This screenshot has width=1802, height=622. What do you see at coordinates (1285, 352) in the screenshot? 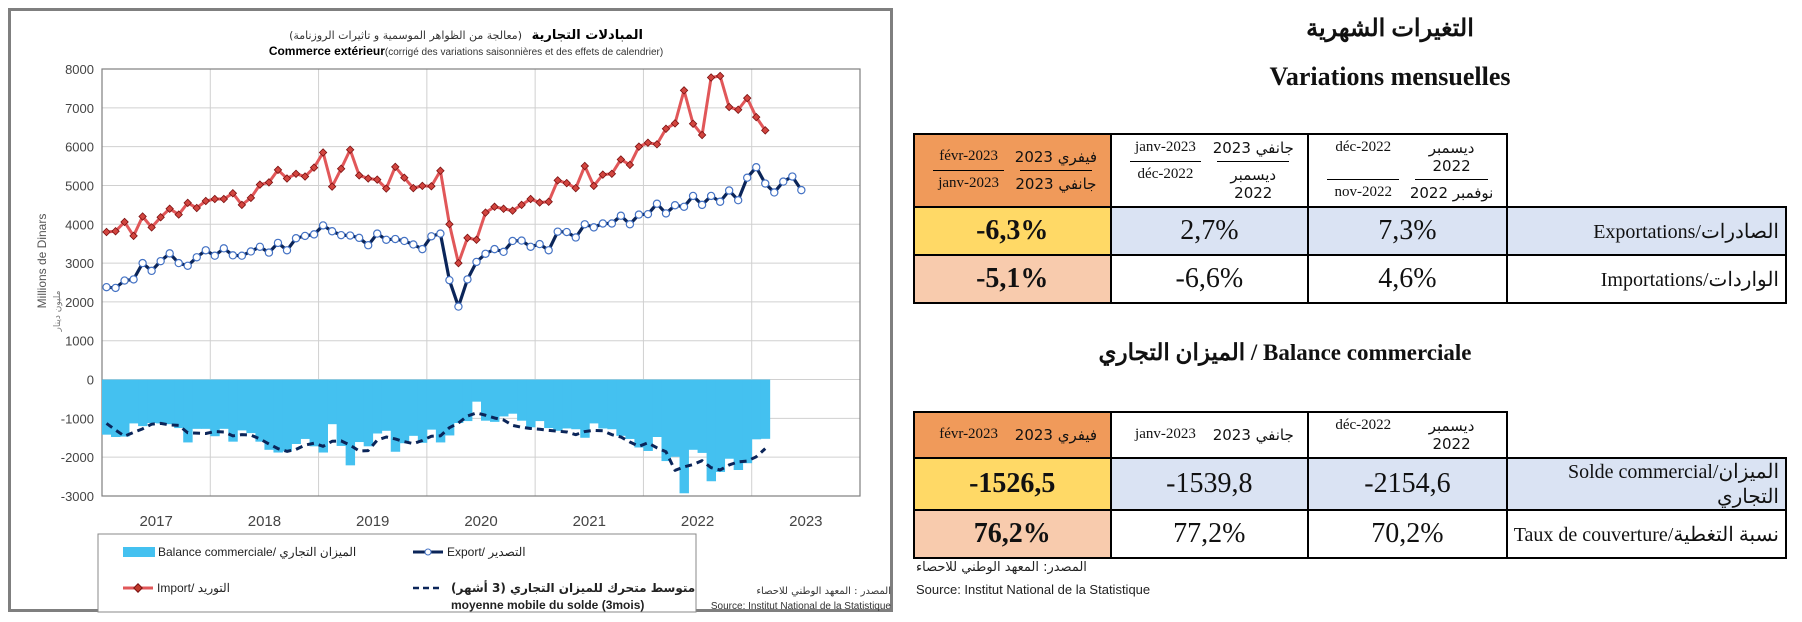
I see `balance-title: الميزان التجاري / Balance commerciale` at bounding box center [1285, 352].